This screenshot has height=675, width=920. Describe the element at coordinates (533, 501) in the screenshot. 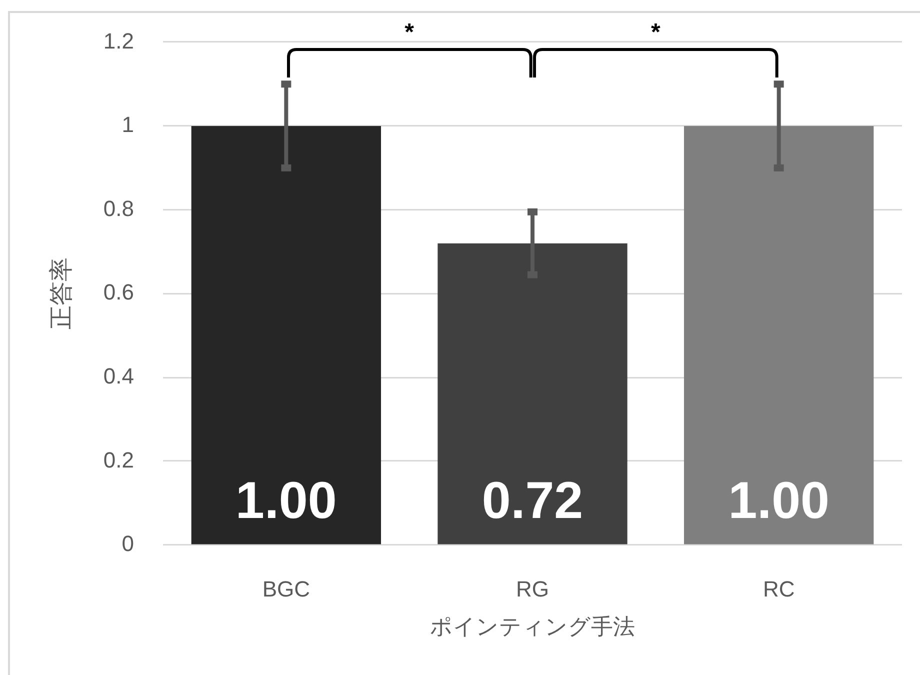

I see `data-label: 0.72` at that location.